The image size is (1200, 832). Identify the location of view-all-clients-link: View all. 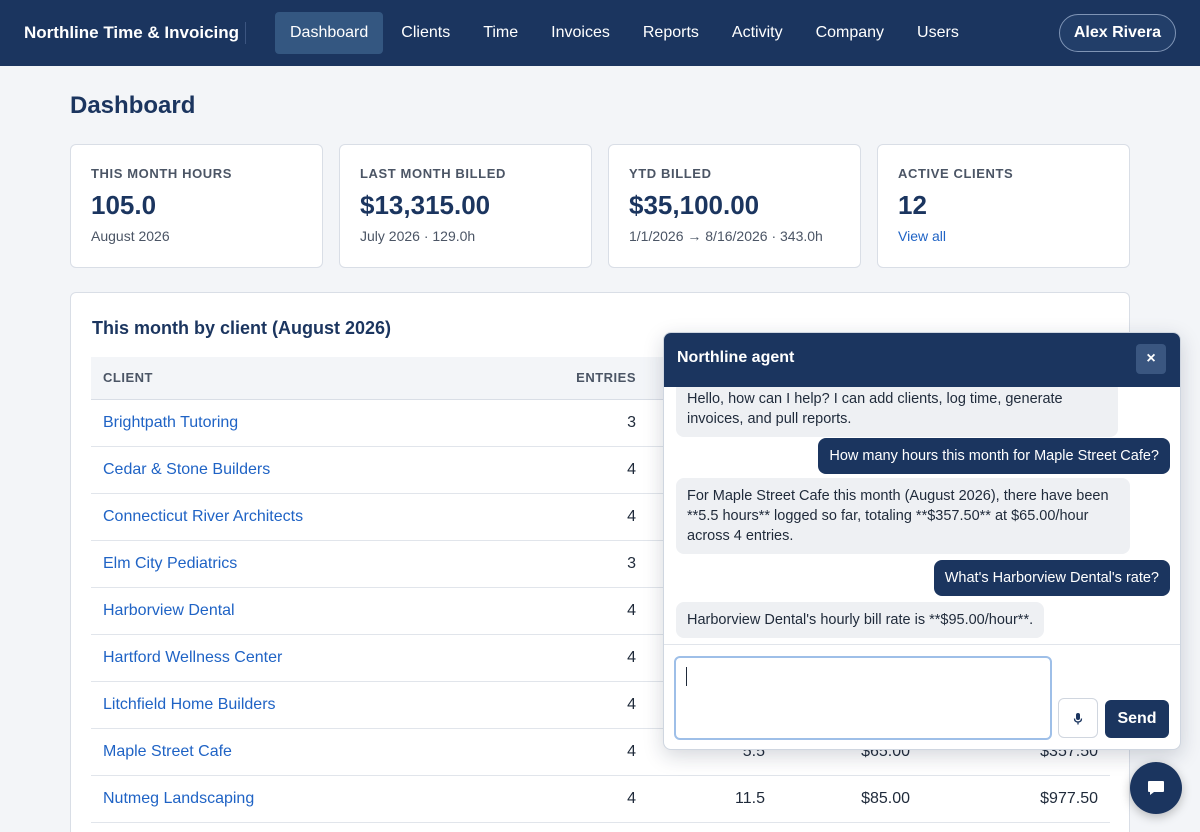
(922, 236).